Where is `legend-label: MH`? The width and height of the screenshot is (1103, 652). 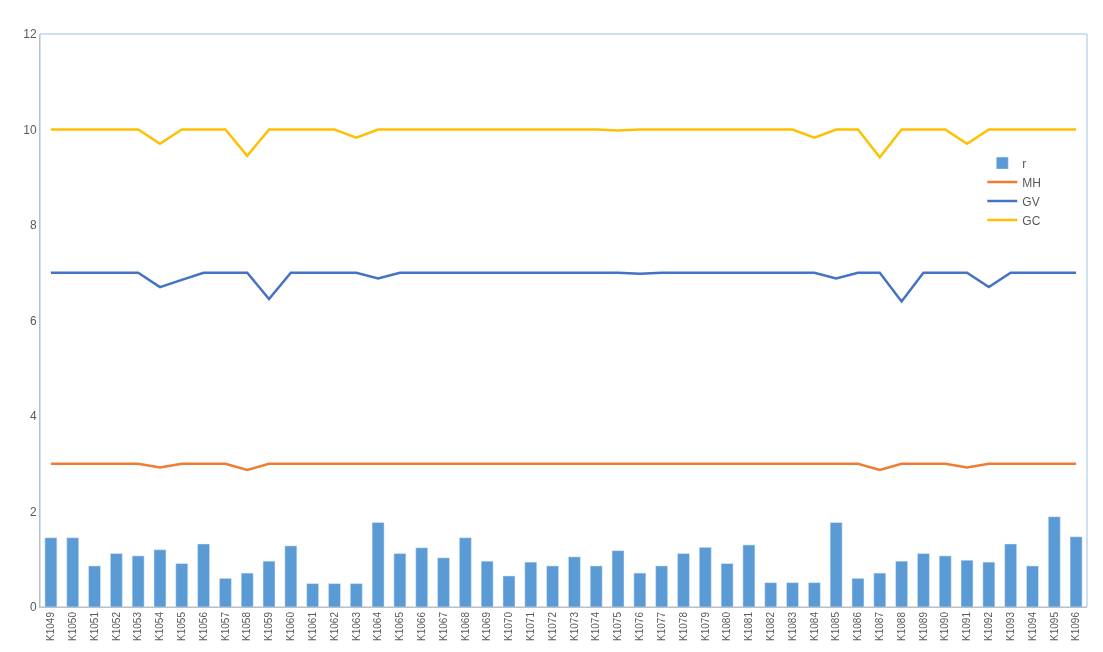 legend-label: MH is located at coordinates (1031, 182).